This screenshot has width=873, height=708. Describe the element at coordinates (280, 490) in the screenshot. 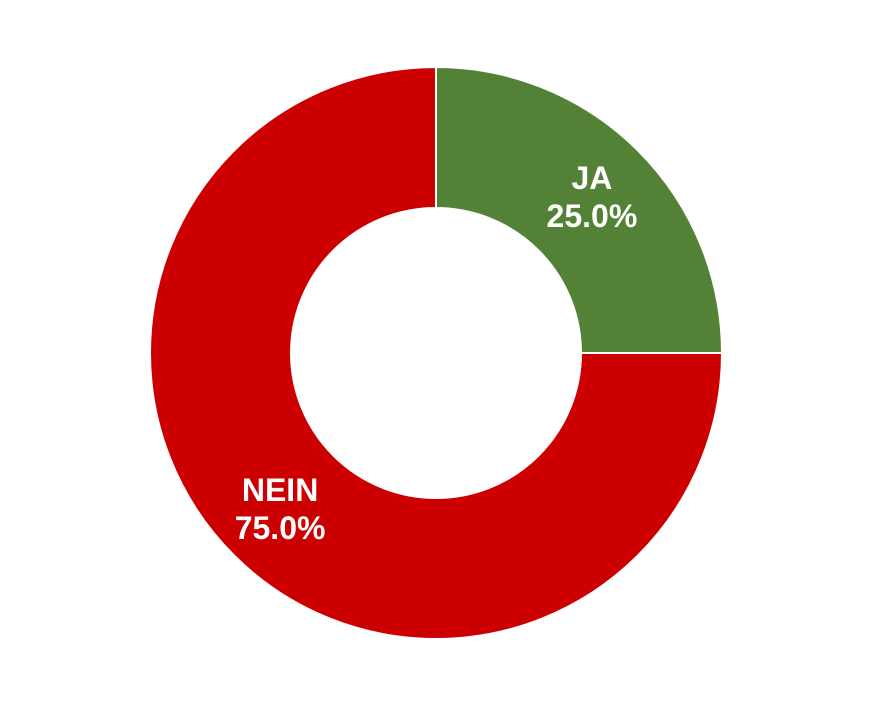

I see `slice-category-label: NEIN` at that location.